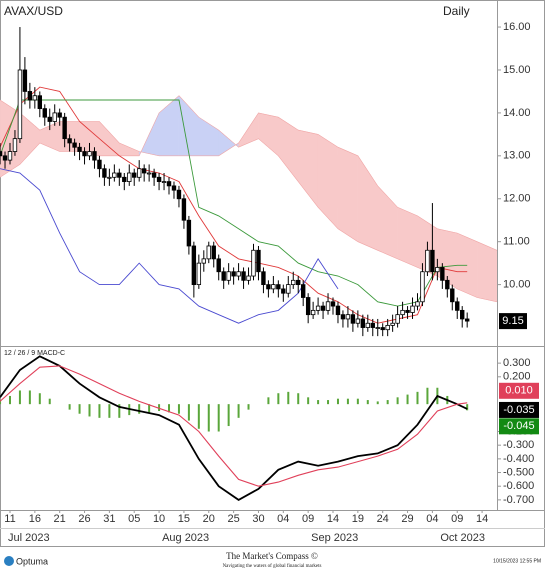 The height and width of the screenshot is (573, 545). What do you see at coordinates (185, 538) in the screenshot?
I see `month-label: Aug 2023` at bounding box center [185, 538].